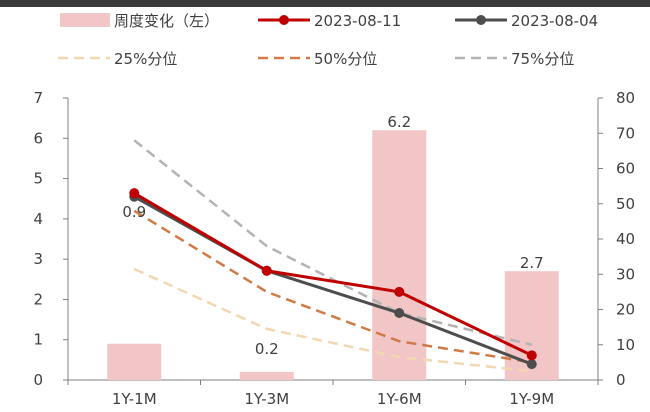  I want to click on legend-swatch-bar, so click(85, 20).